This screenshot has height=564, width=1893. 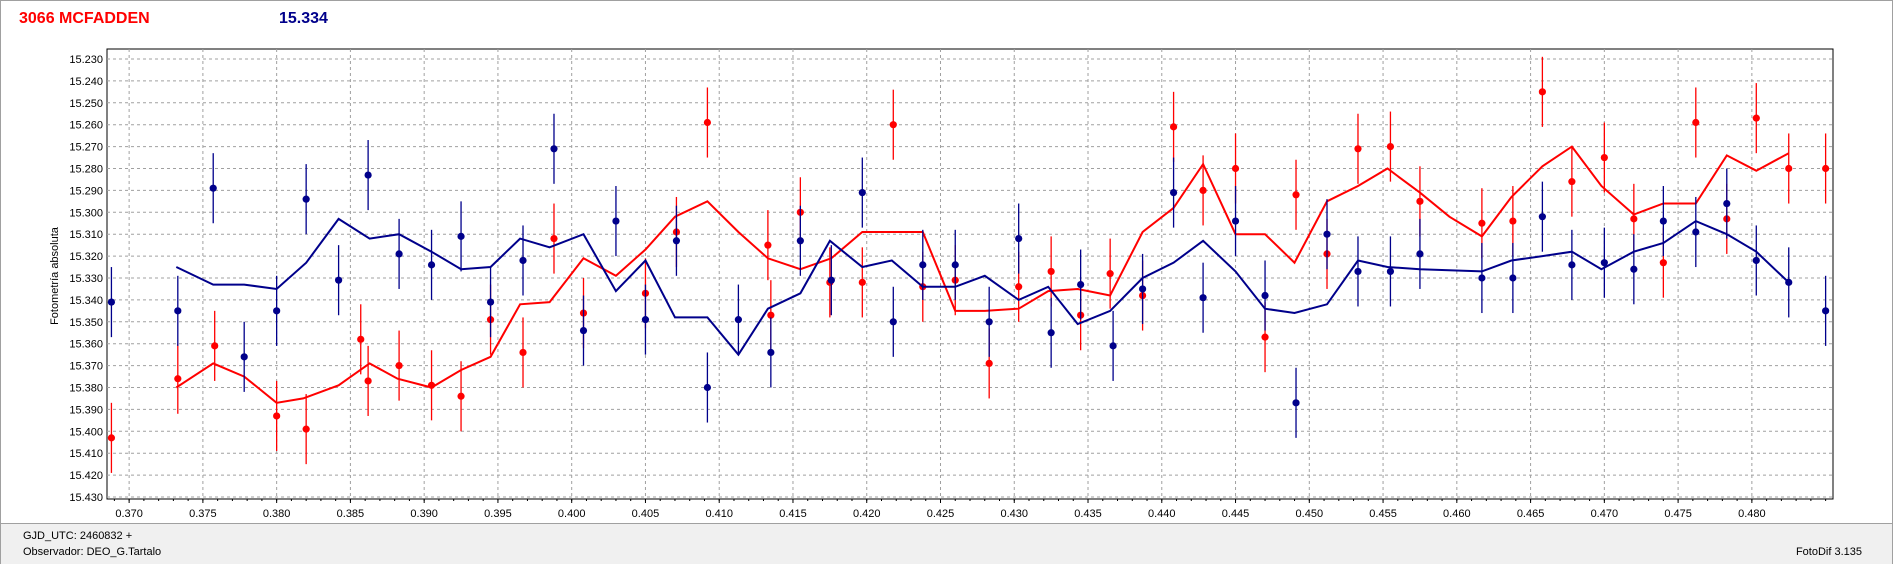 I want to click on y-tick-label: 15.360, so click(x=86, y=345).